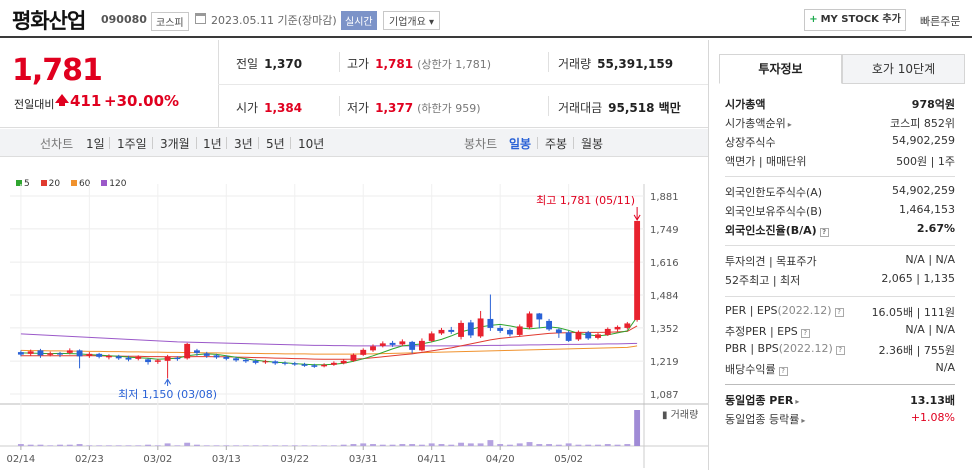  Describe the element at coordinates (855, 20) in the screenshot. I see `add-my-stock-button: + MY STOCK 추가` at that location.